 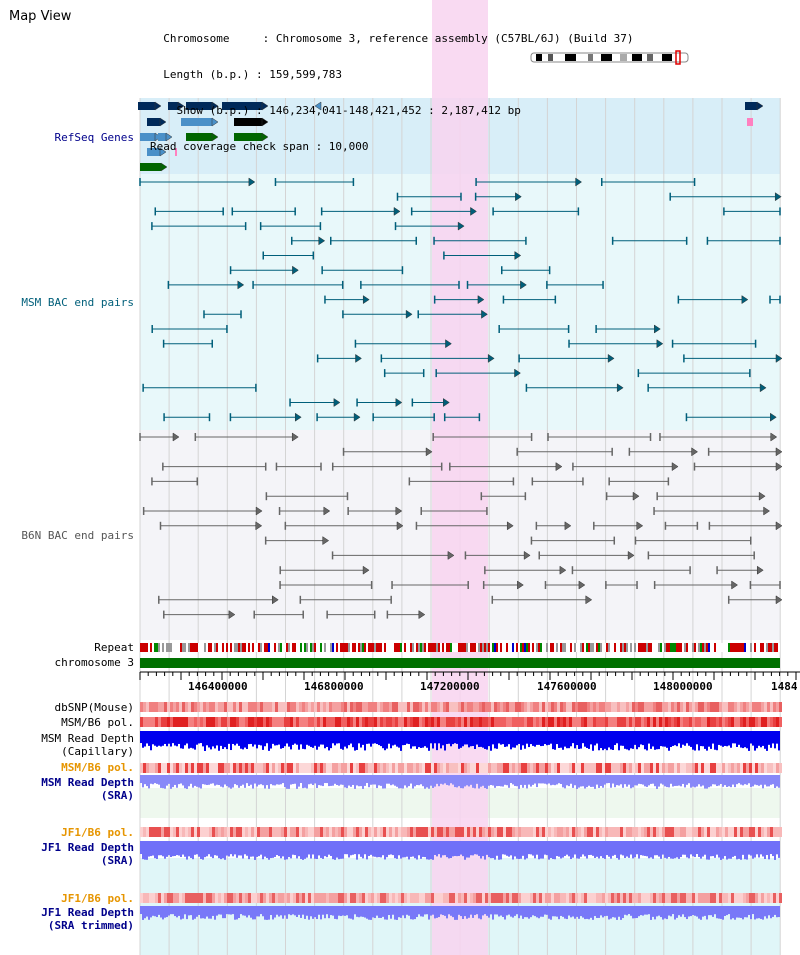 I want to click on msm-pol-sra-label: MSM/B6 pol., so click(x=97, y=767).